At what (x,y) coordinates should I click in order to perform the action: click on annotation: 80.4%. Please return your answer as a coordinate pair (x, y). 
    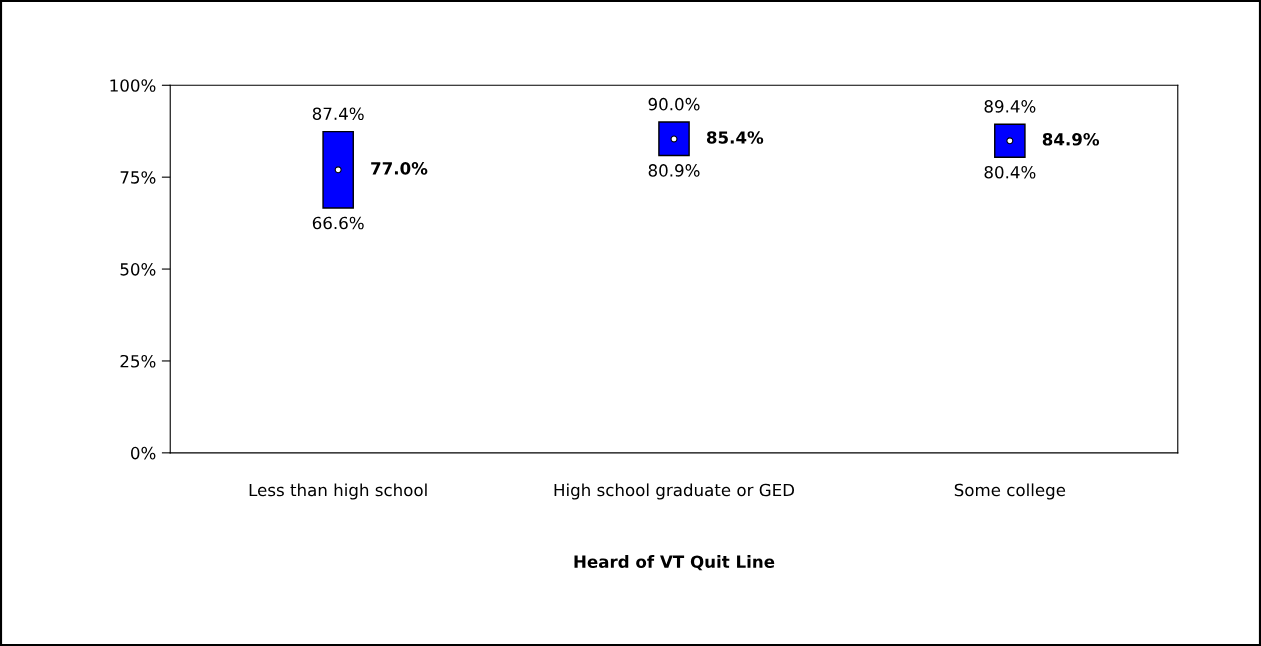
    Looking at the image, I should click on (1010, 172).